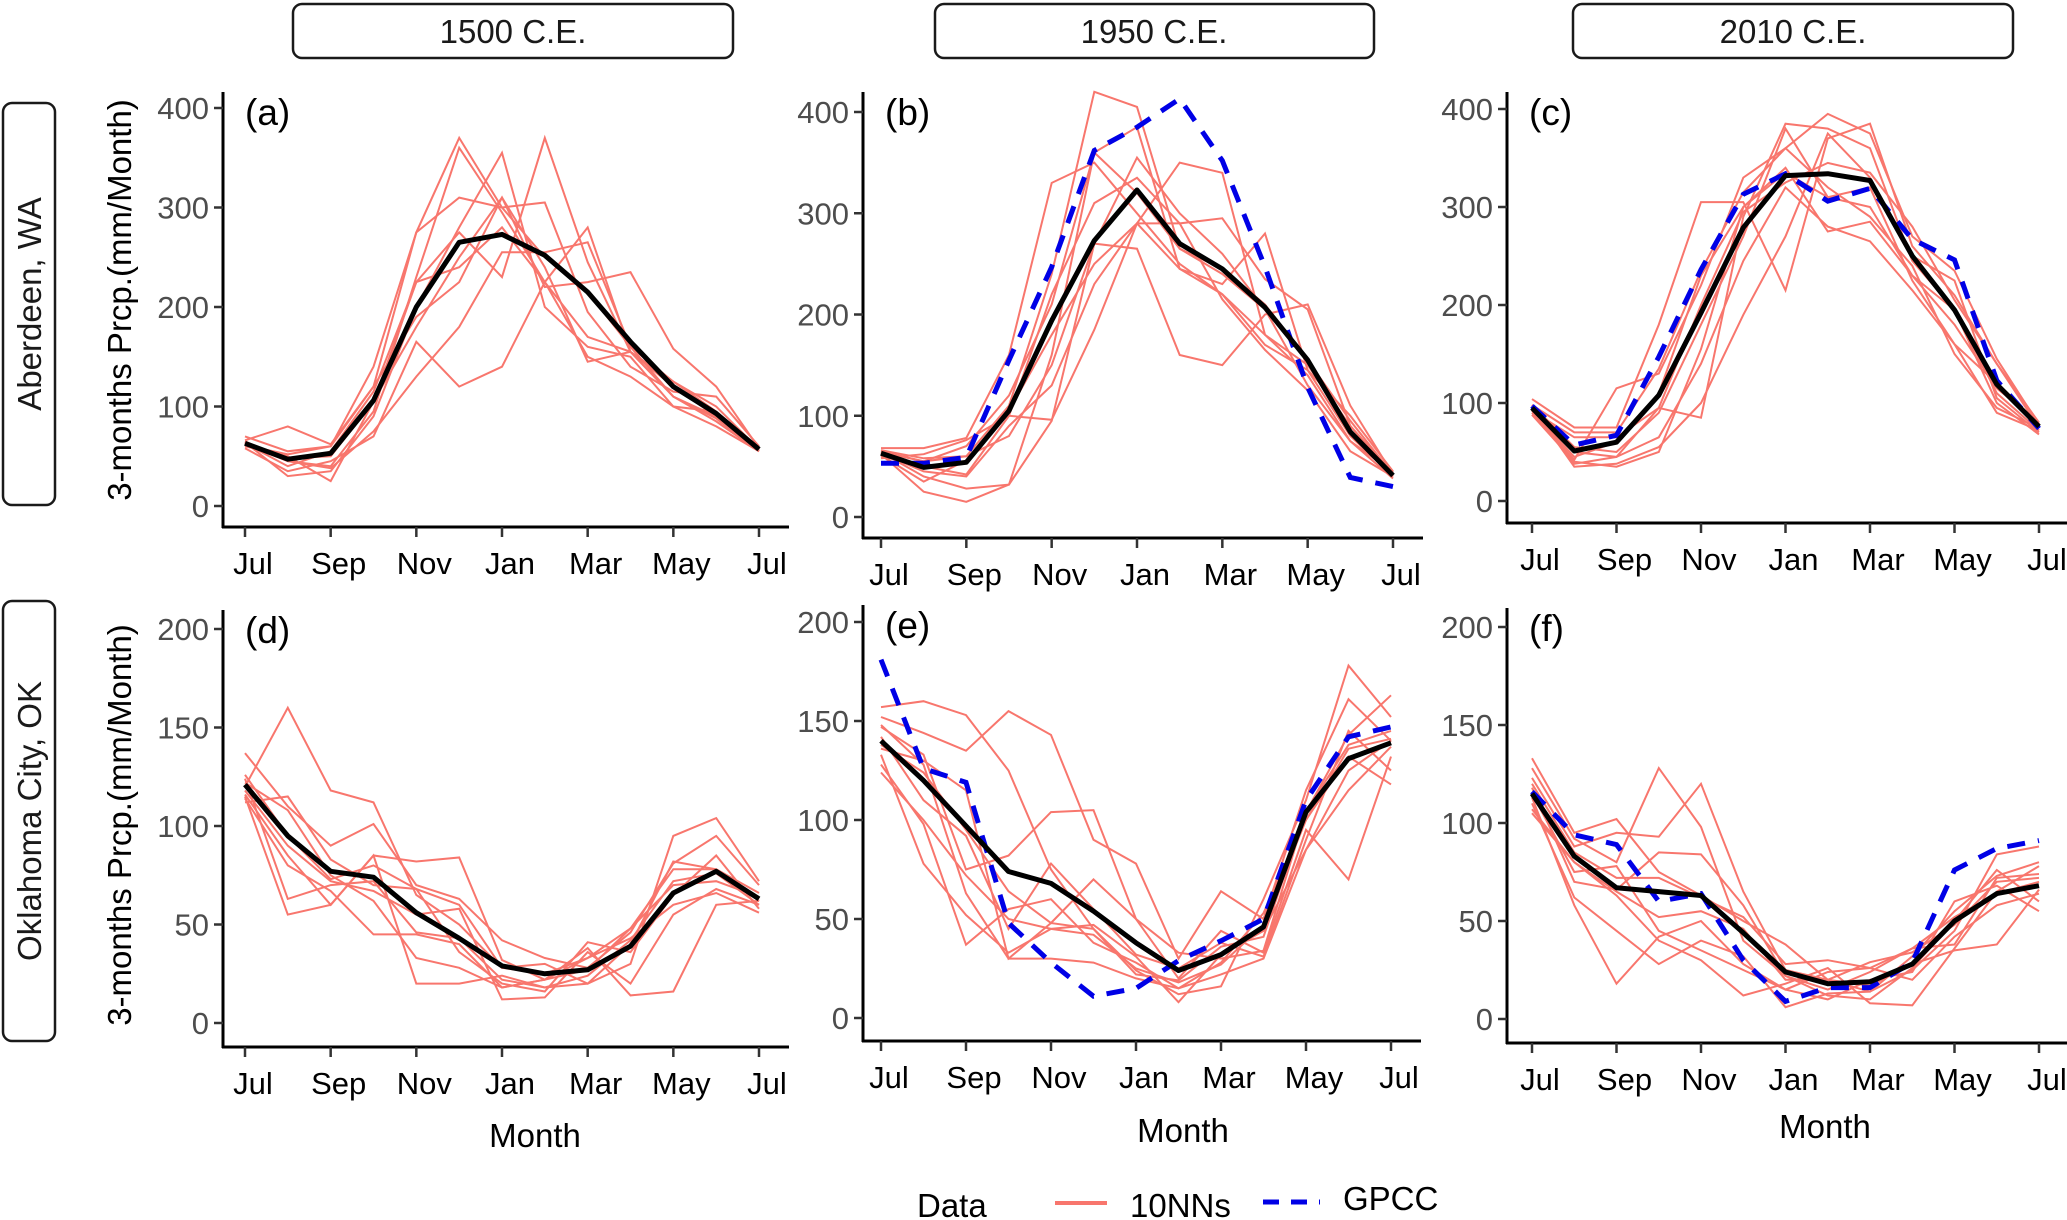  What do you see at coordinates (1183, 1130) in the screenshot?
I see `x-axis-title-e: Month` at bounding box center [1183, 1130].